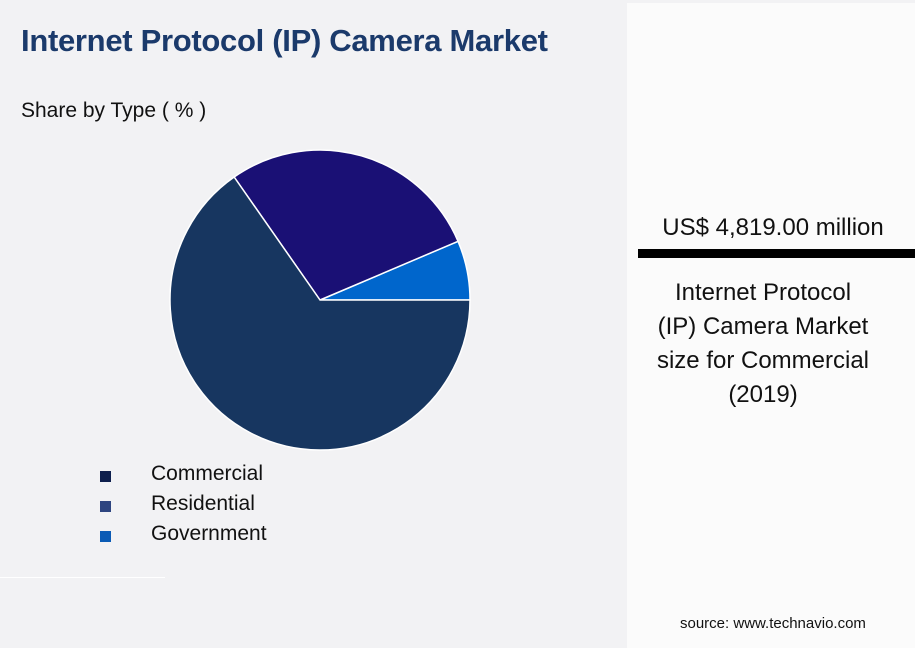 The height and width of the screenshot is (648, 915). I want to click on description-line: (IP) Camera Market, so click(763, 326).